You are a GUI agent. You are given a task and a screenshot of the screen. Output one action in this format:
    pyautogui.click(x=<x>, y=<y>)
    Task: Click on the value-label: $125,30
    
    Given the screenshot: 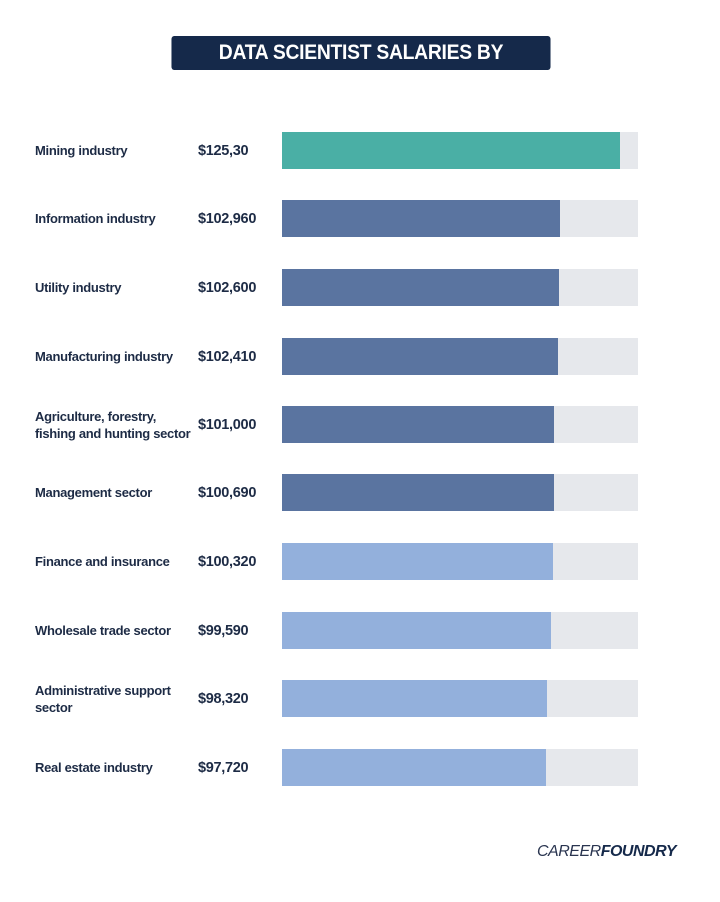 What is the action you would take?
    pyautogui.click(x=223, y=150)
    